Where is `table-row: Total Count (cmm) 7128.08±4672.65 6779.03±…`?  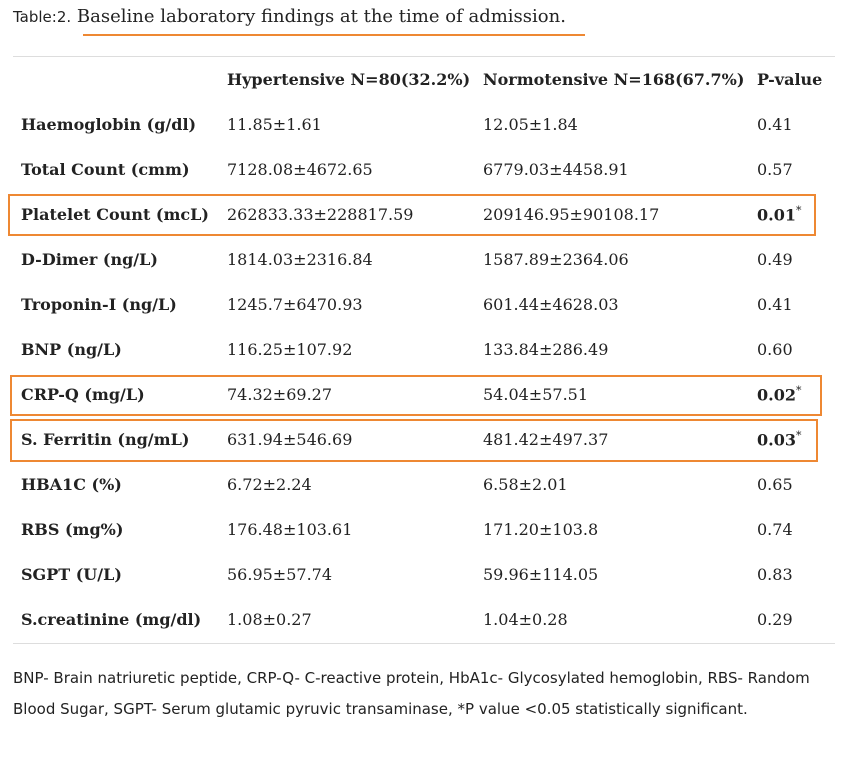 table-row: Total Count (cmm) 7128.08±4672.65 6779.03±… is located at coordinates (424, 169).